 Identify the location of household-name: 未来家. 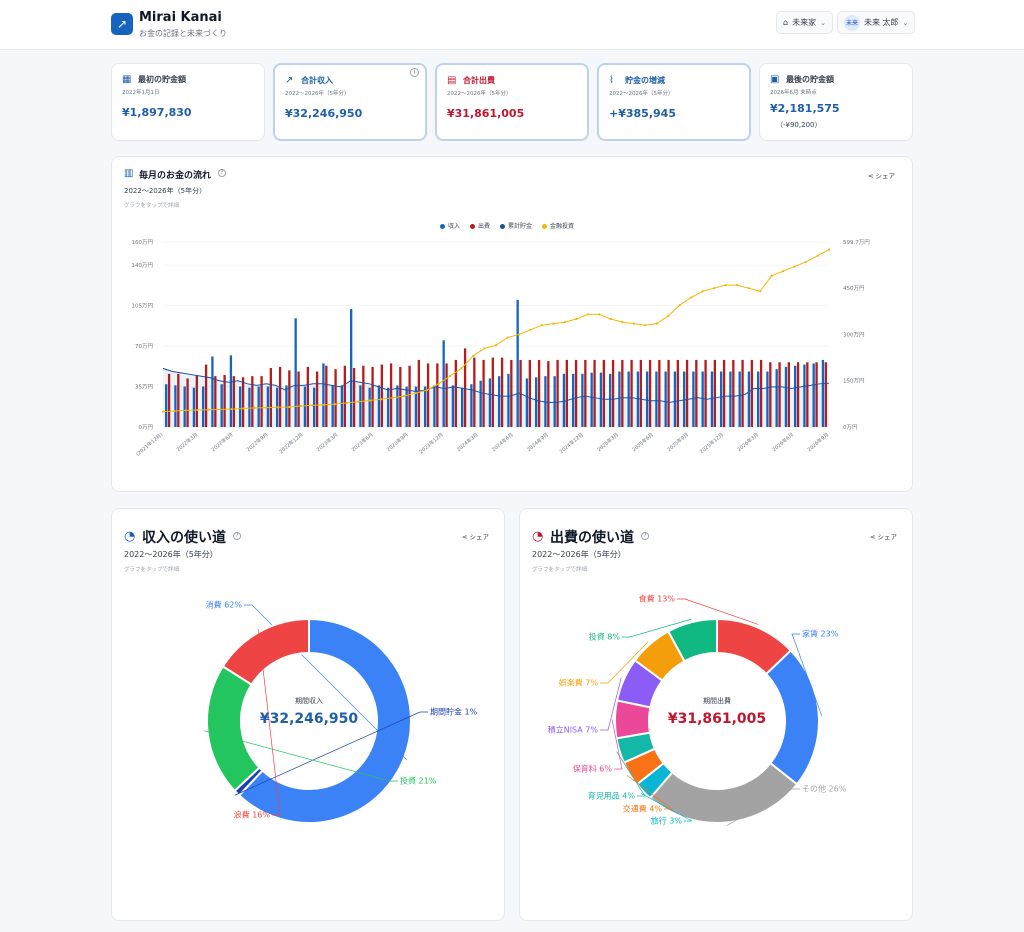
(804, 22).